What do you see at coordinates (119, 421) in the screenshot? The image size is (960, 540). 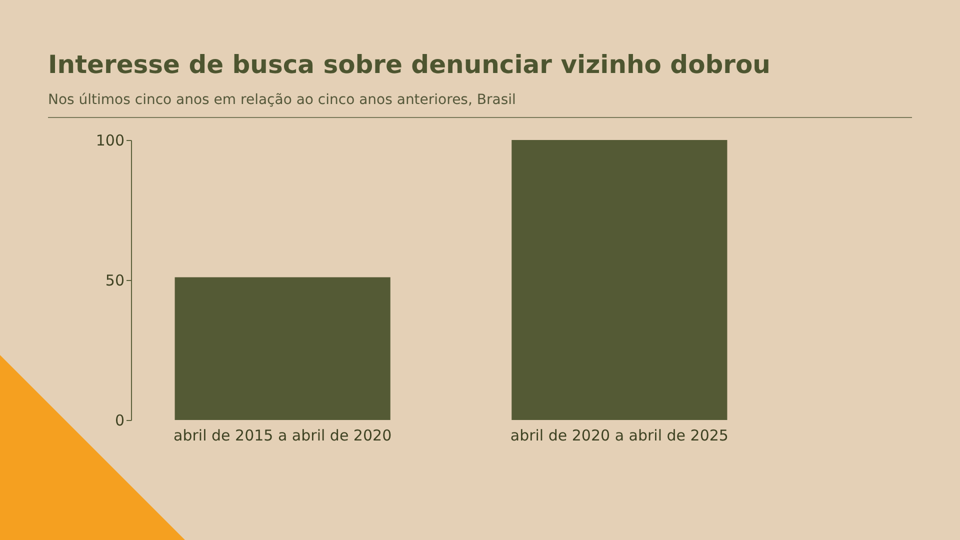 I see `y-tick-label: 0` at bounding box center [119, 421].